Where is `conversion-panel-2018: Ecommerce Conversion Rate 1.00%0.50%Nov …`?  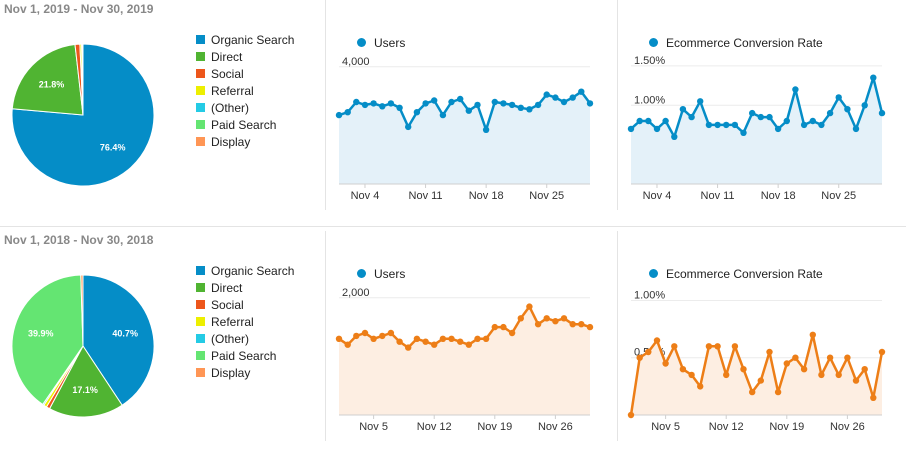 conversion-panel-2018: Ecommerce Conversion Rate 1.00%0.50%Nov … is located at coordinates (754, 341).